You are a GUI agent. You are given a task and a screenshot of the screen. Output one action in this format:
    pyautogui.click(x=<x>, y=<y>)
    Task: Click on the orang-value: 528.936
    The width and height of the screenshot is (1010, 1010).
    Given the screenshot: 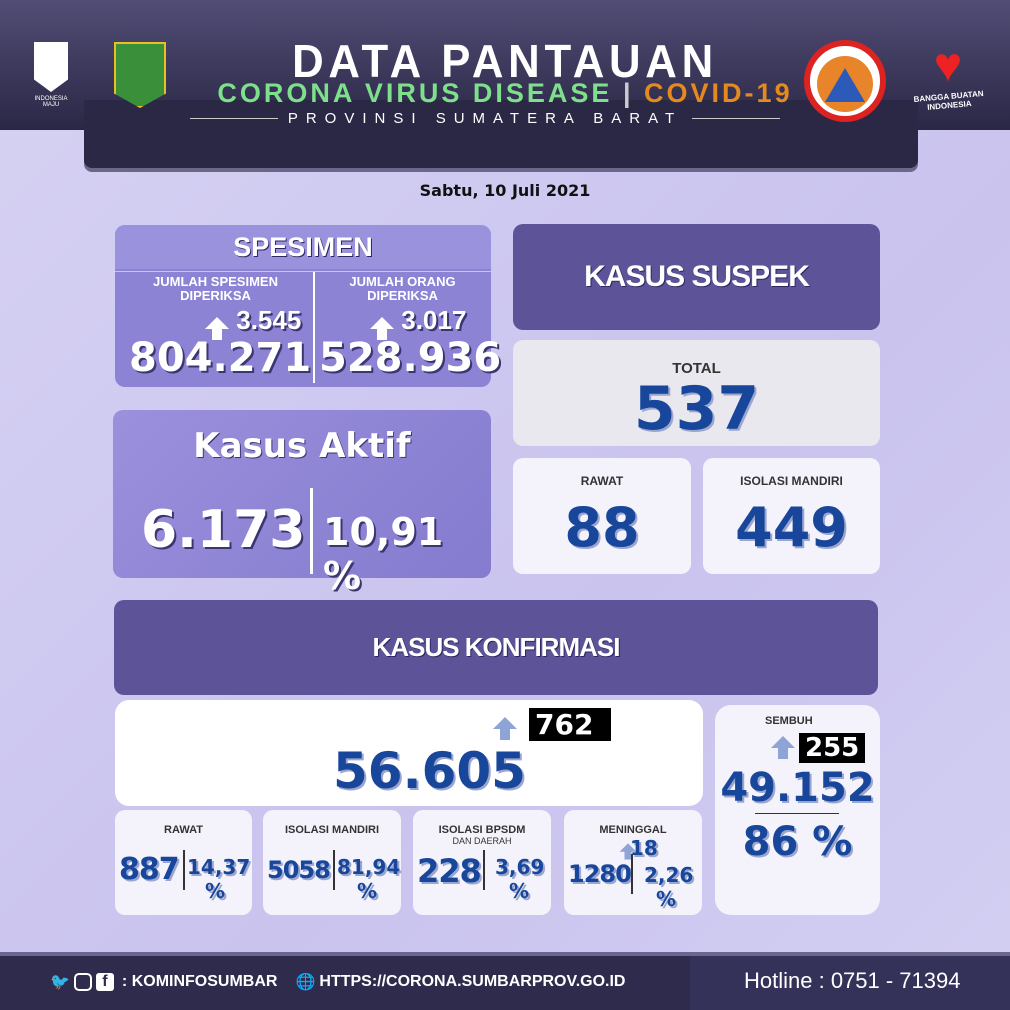 What is the action you would take?
    pyautogui.click(x=410, y=358)
    